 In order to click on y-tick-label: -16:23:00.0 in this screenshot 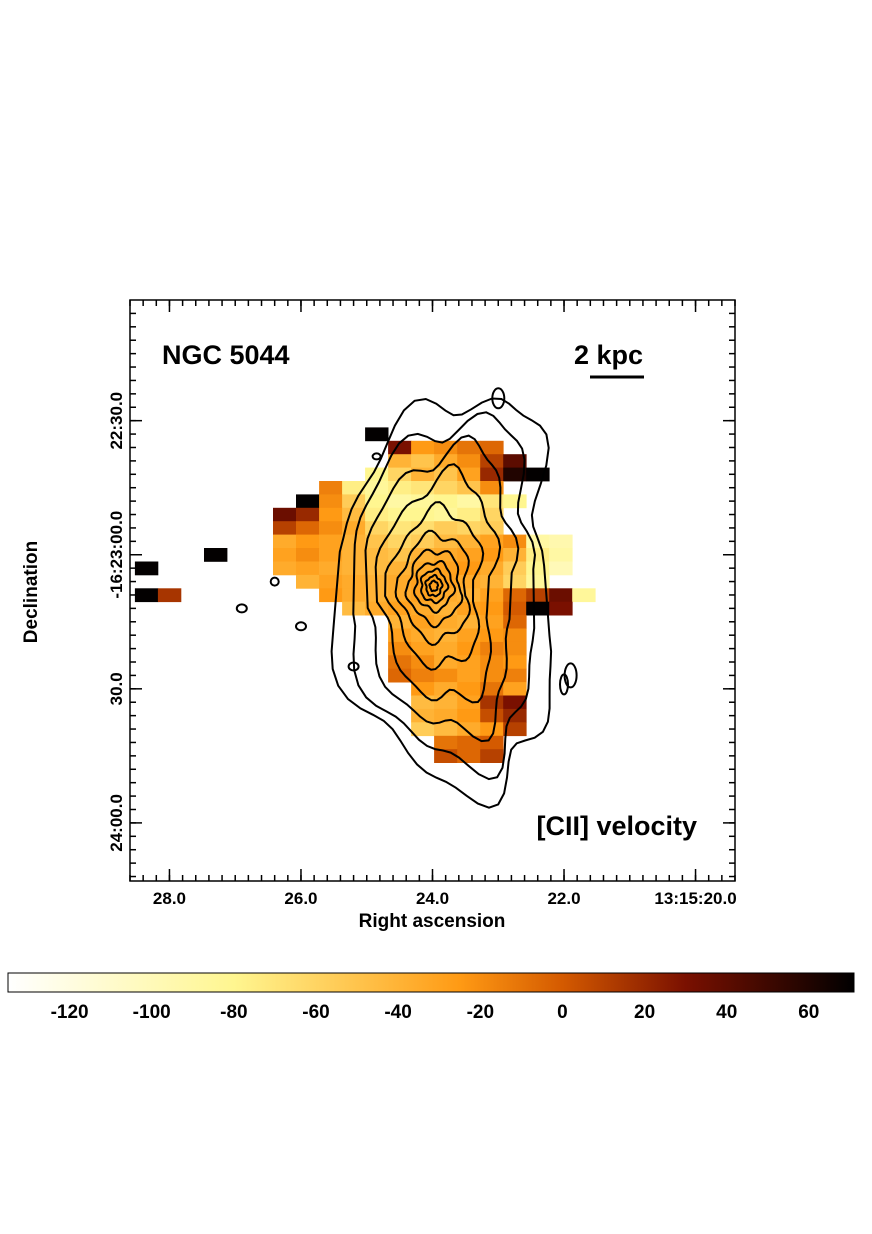, I will do `click(116, 555)`.